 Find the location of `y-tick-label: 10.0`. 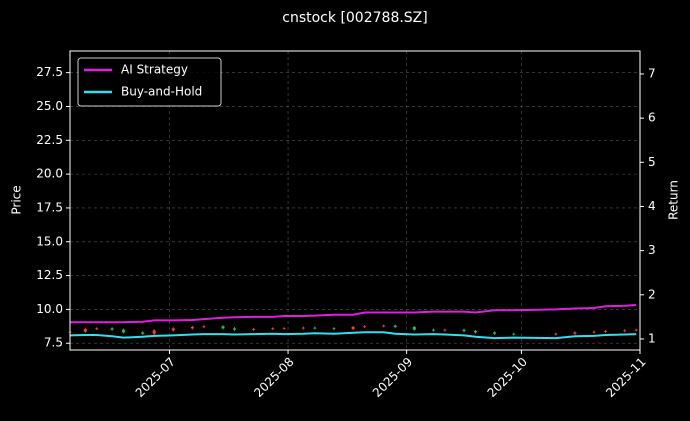

y-tick-label: 10.0 is located at coordinates (49, 309).